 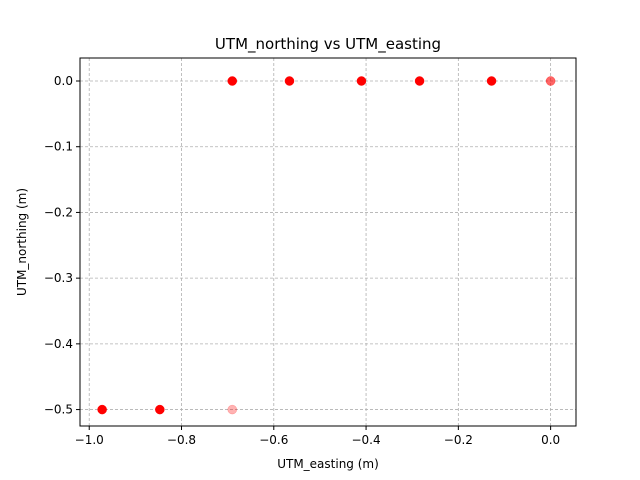 I want to click on x-tick-label: −1.0, so click(x=89, y=440).